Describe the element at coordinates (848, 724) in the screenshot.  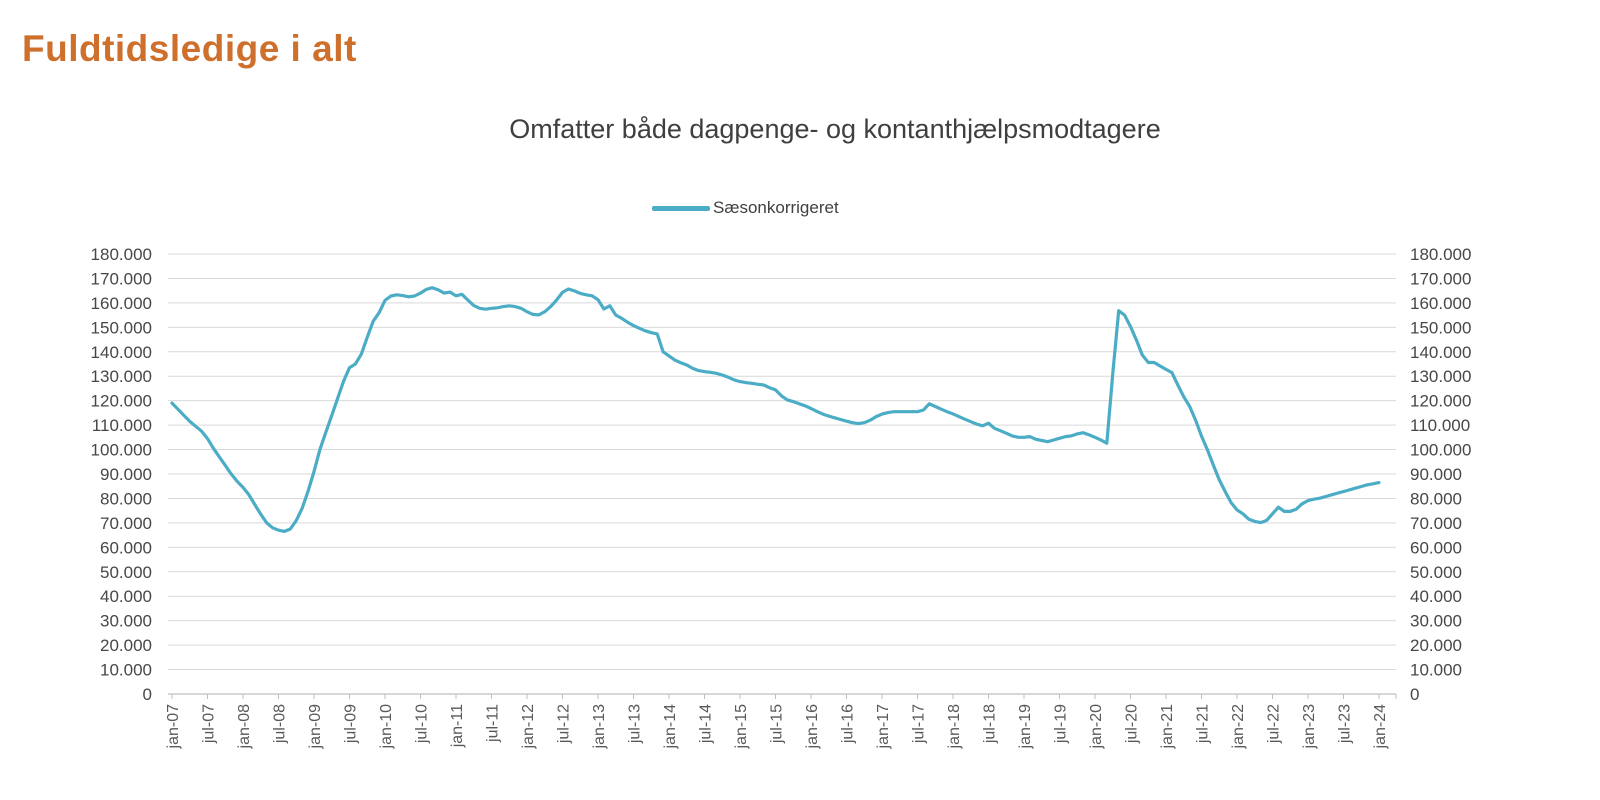
I see `x-axis-label: jul-16` at that location.